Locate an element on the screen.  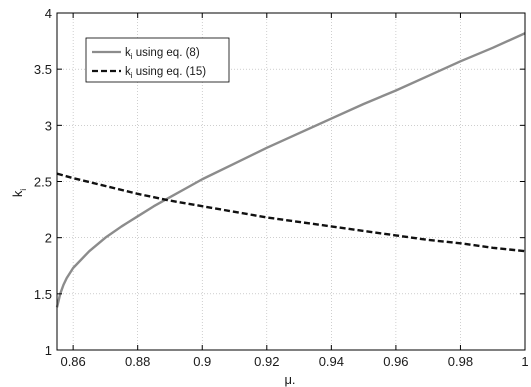
legend-entry-eq8: ki using eq. (8) is located at coordinates (162, 54).